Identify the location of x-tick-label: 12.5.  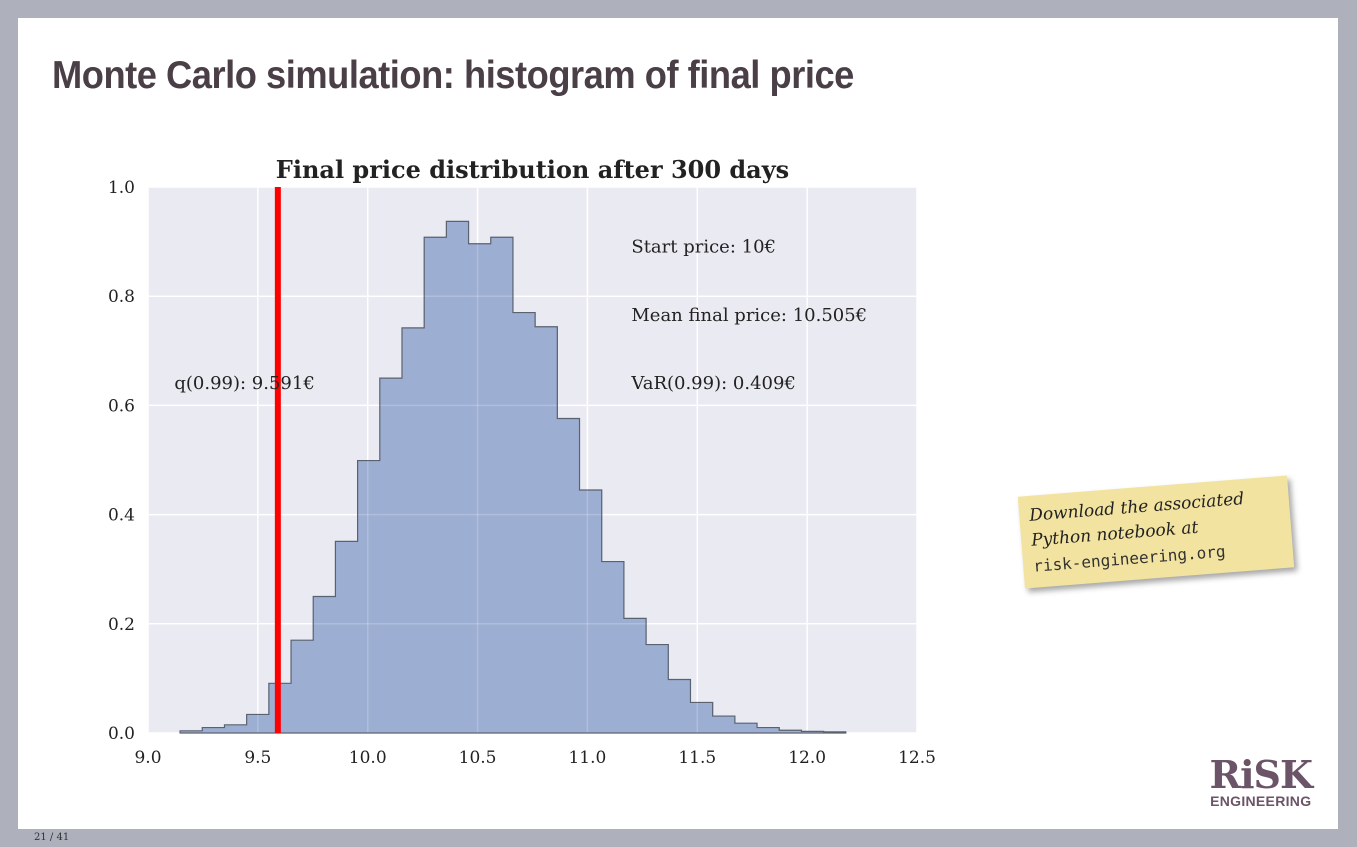
(917, 758).